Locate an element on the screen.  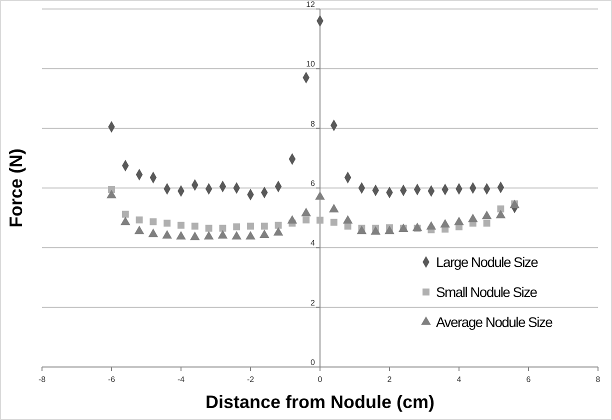
y-tick-label: 8 is located at coordinates (313, 123).